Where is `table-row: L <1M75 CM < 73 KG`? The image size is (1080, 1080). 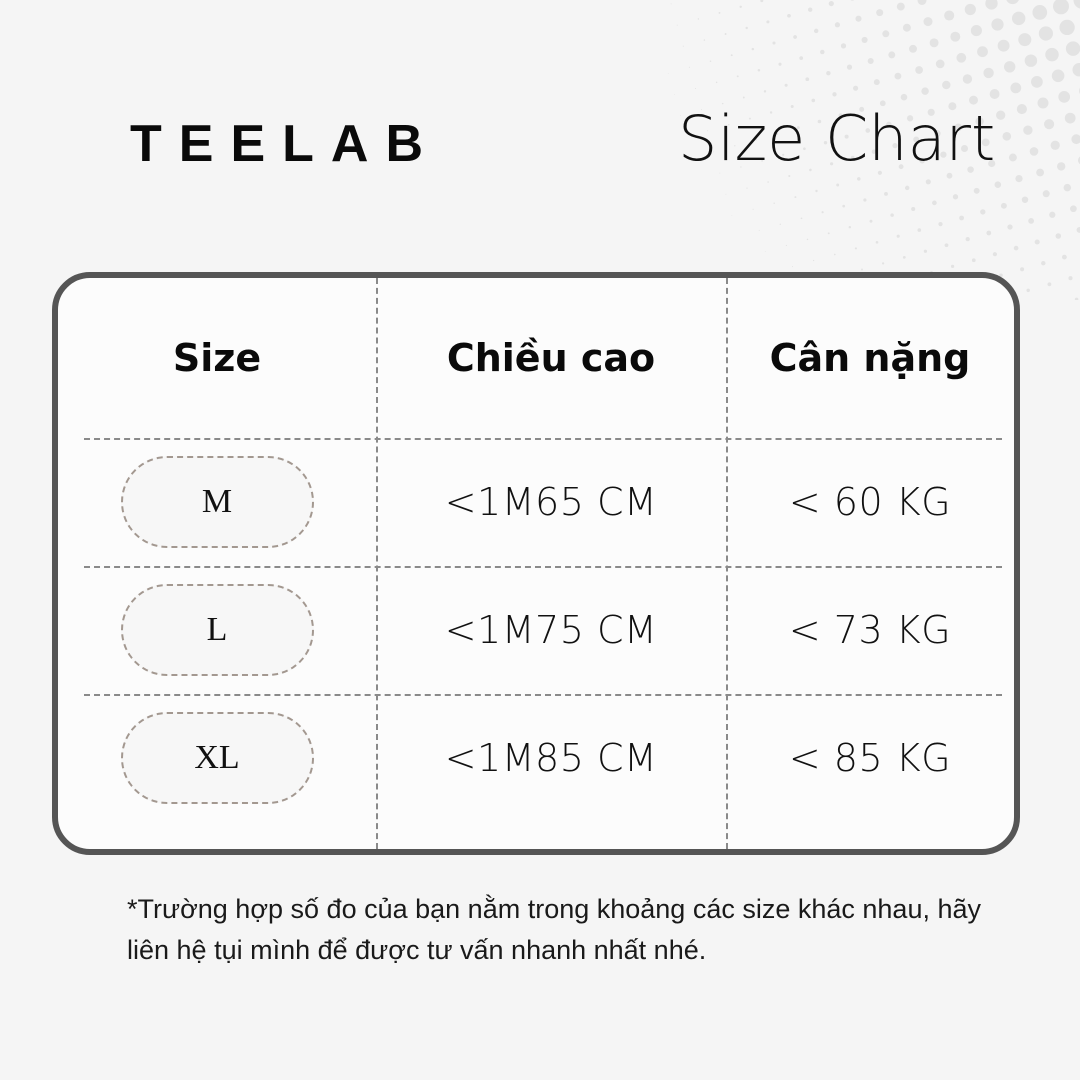 table-row: L <1M75 CM < 73 KG is located at coordinates (536, 630).